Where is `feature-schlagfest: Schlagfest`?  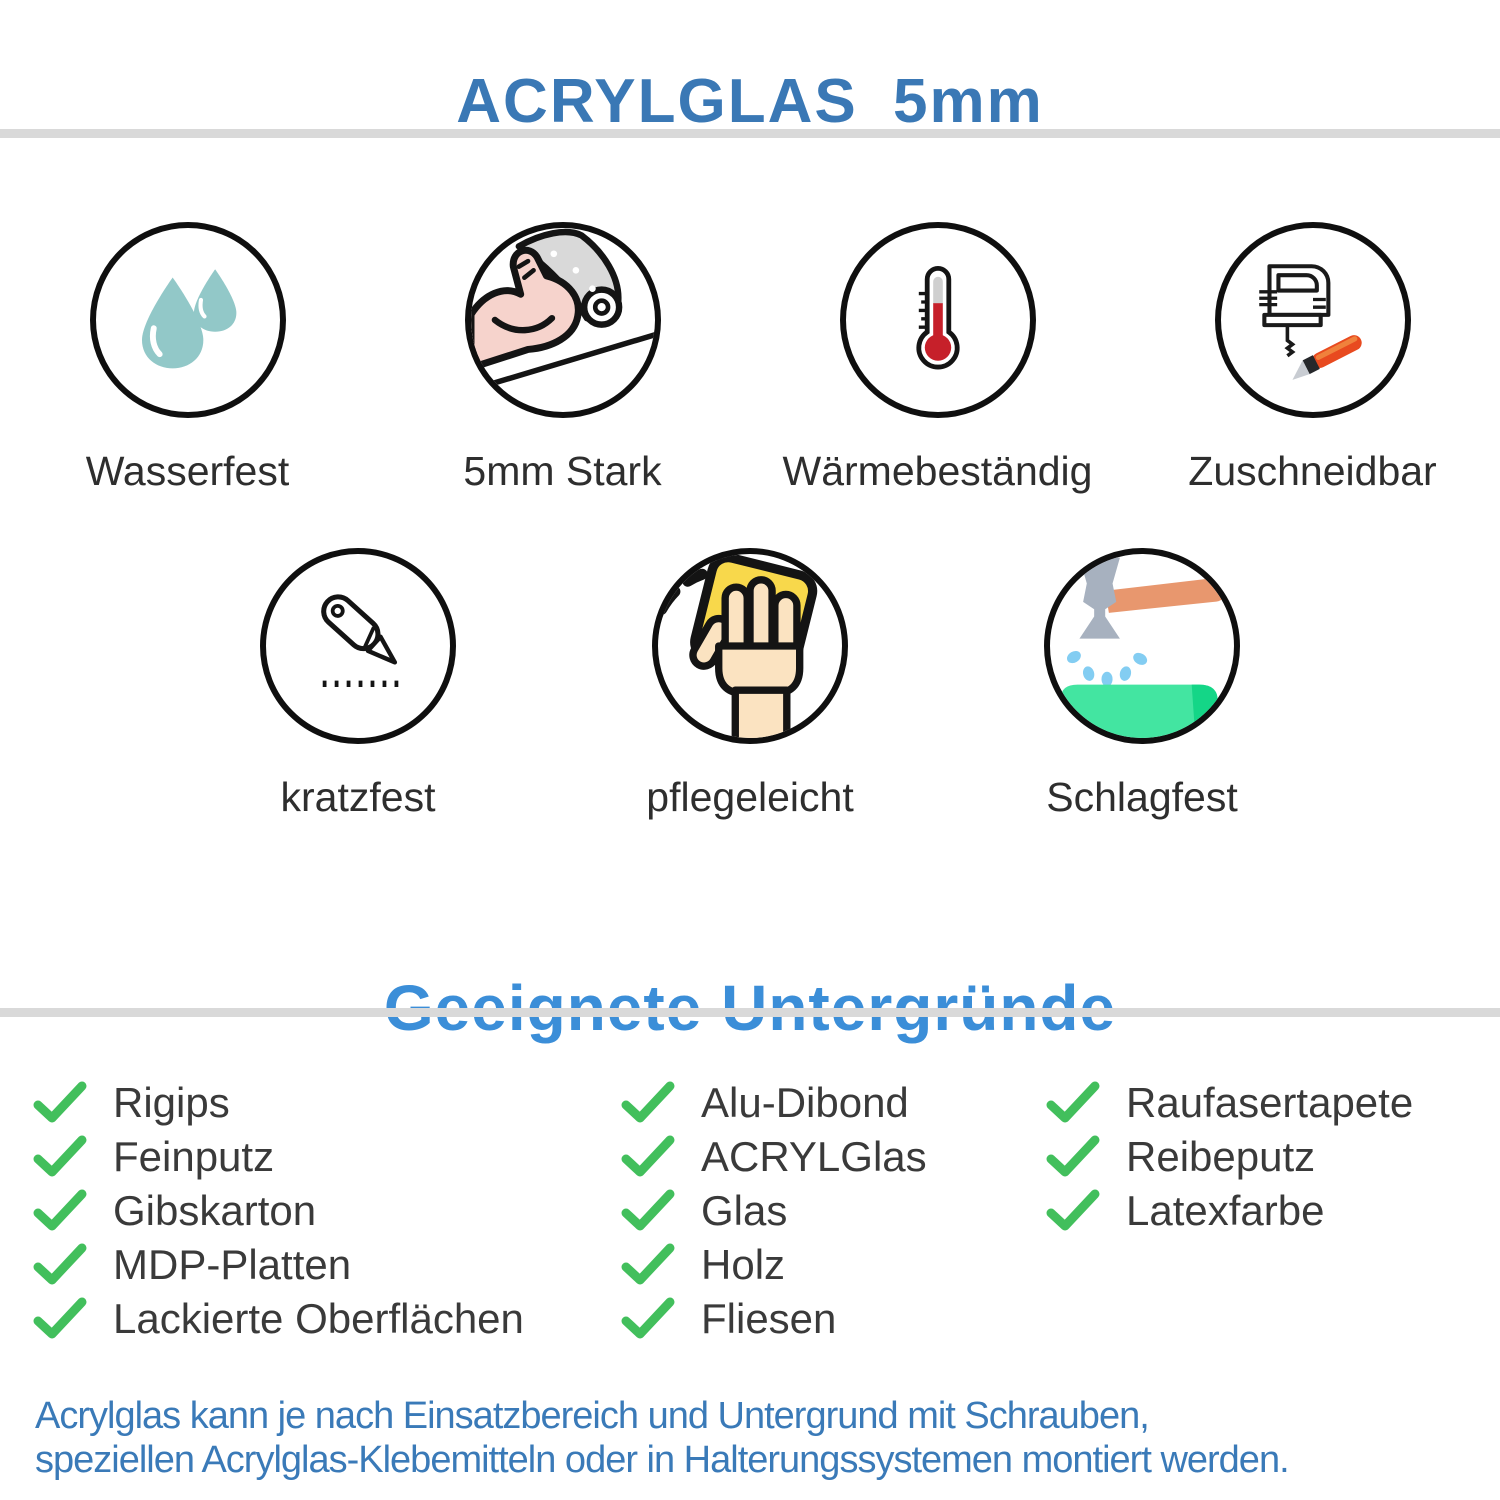
feature-schlagfest: Schlagfest is located at coordinates (1142, 684).